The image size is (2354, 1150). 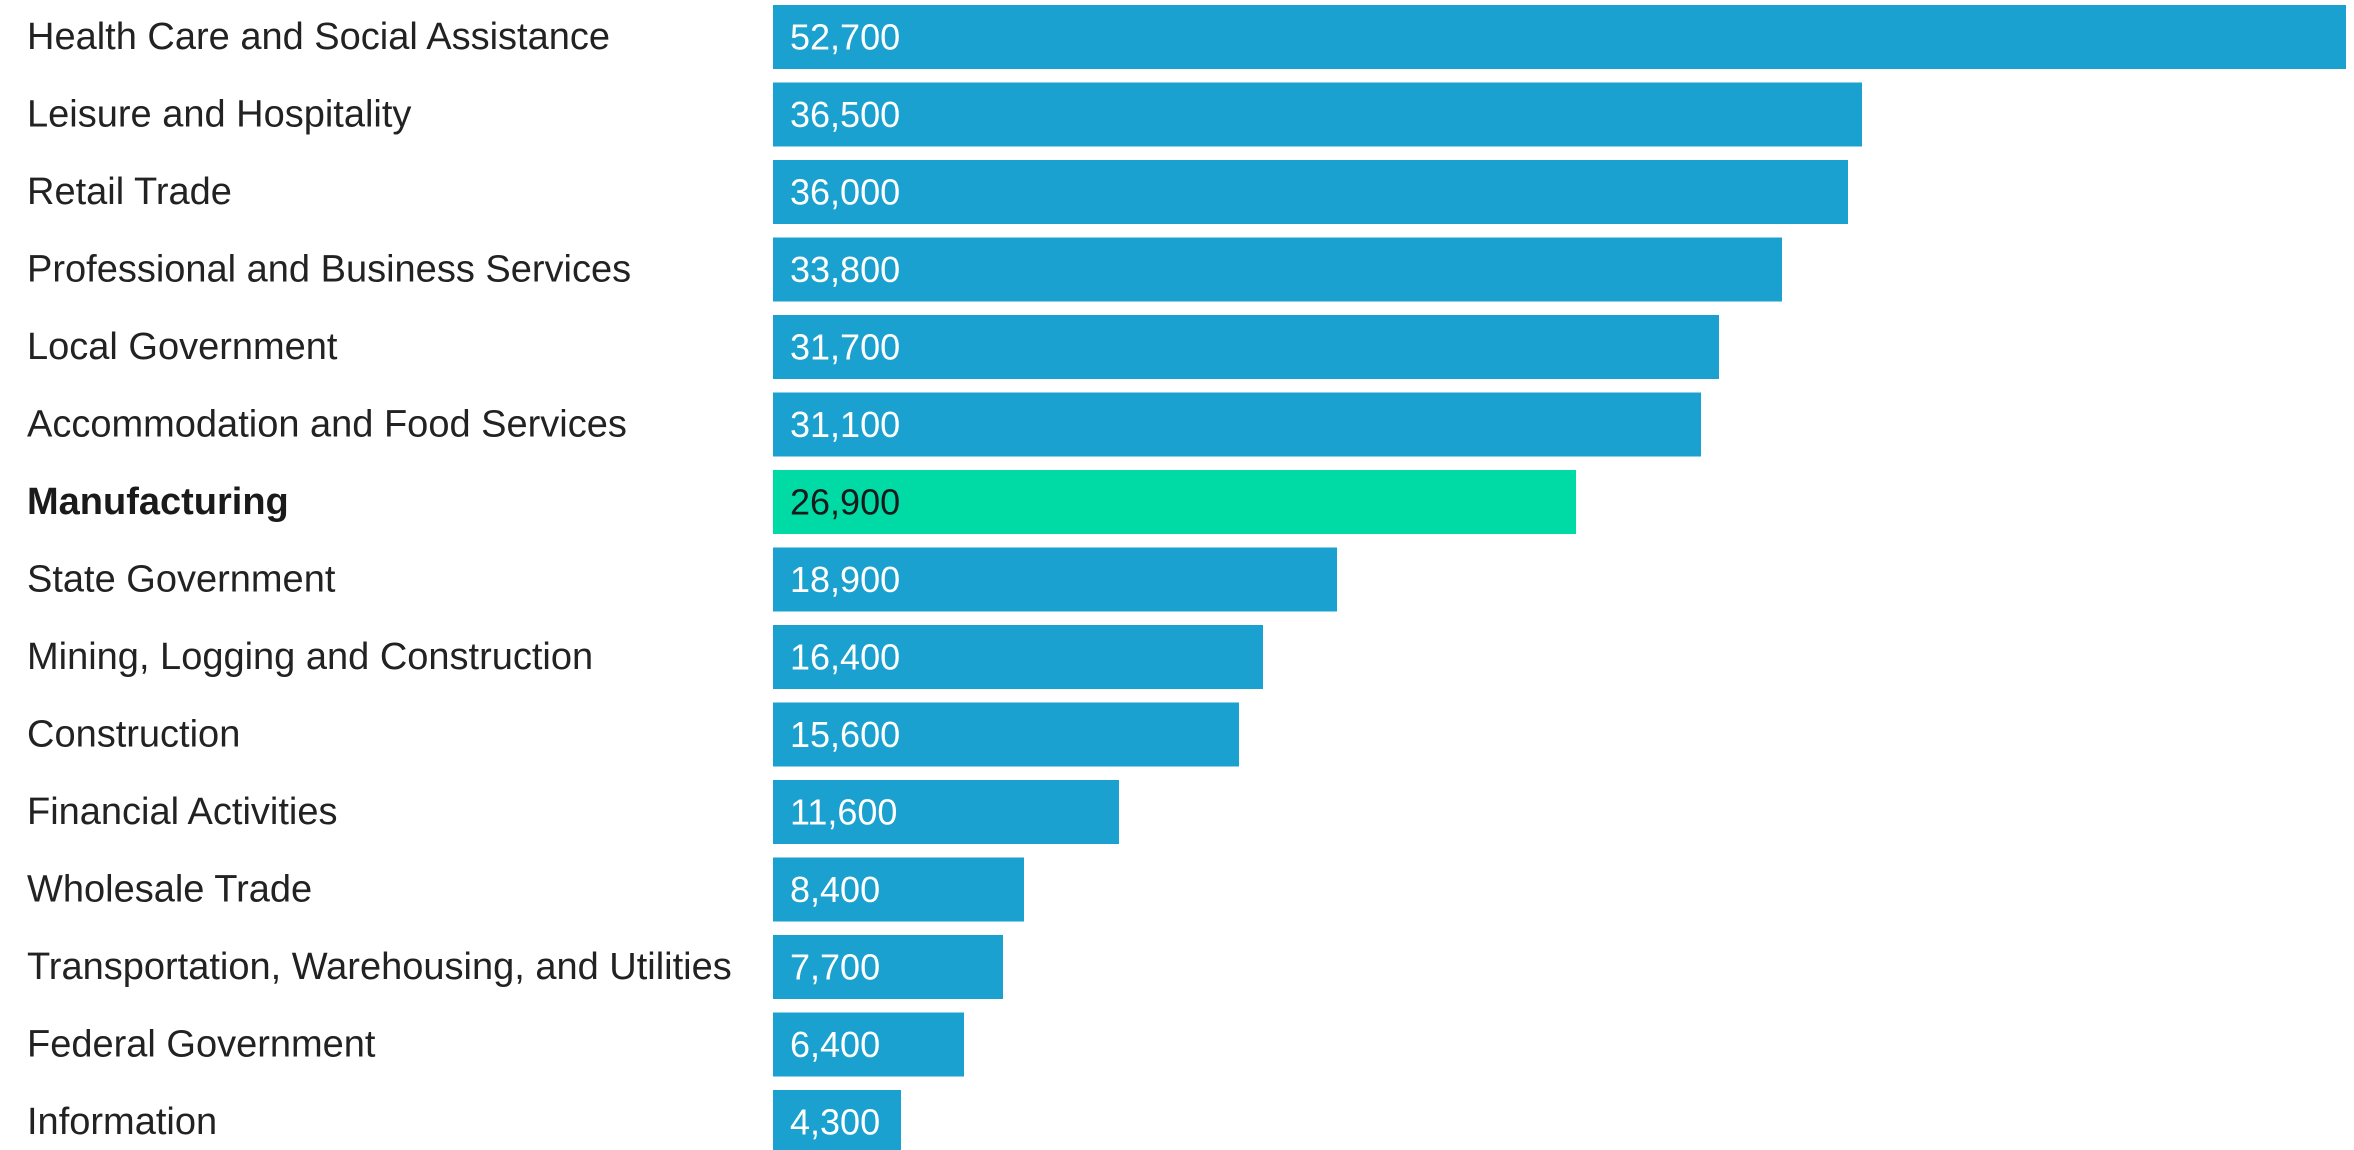 I want to click on category-label: Professional and Business Services, so click(x=329, y=270).